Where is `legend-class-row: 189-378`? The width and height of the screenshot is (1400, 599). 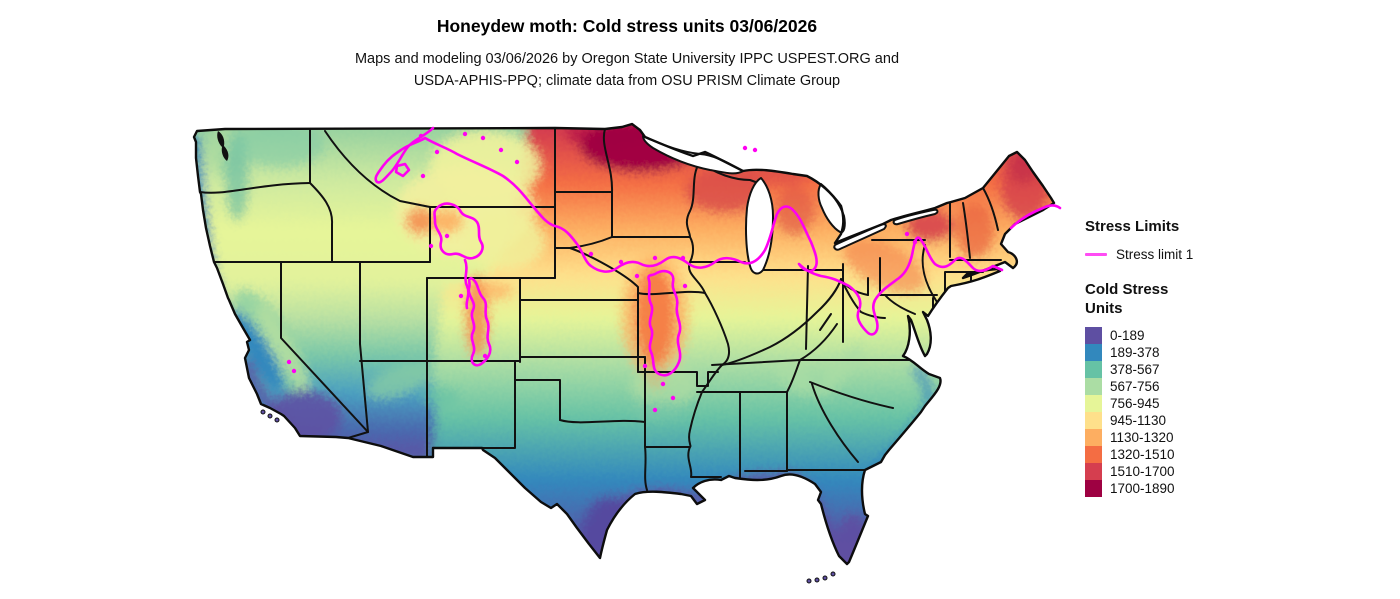
legend-class-row: 189-378 is located at coordinates (1170, 352).